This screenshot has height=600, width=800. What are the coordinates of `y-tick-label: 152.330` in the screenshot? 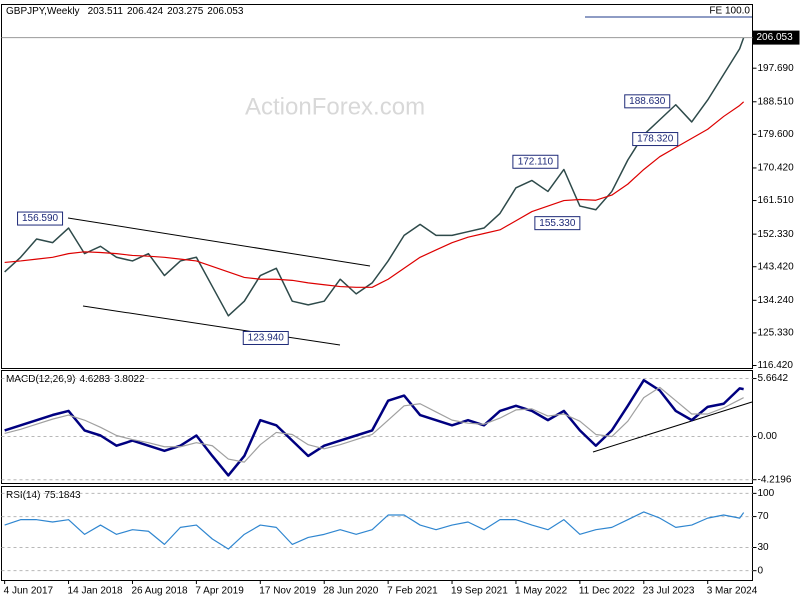 It's located at (776, 234).